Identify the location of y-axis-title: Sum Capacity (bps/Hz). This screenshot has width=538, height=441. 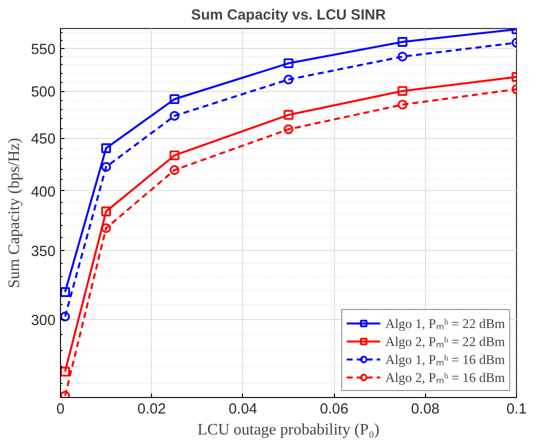
(15, 213).